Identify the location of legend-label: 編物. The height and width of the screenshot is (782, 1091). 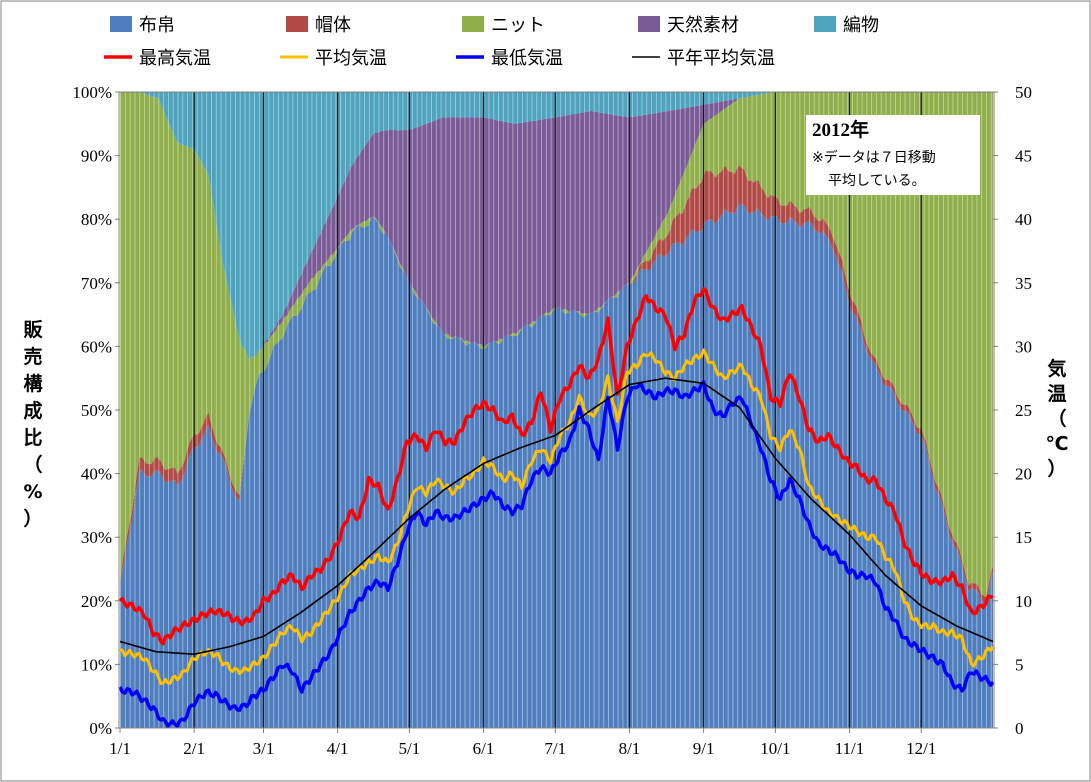
(861, 25).